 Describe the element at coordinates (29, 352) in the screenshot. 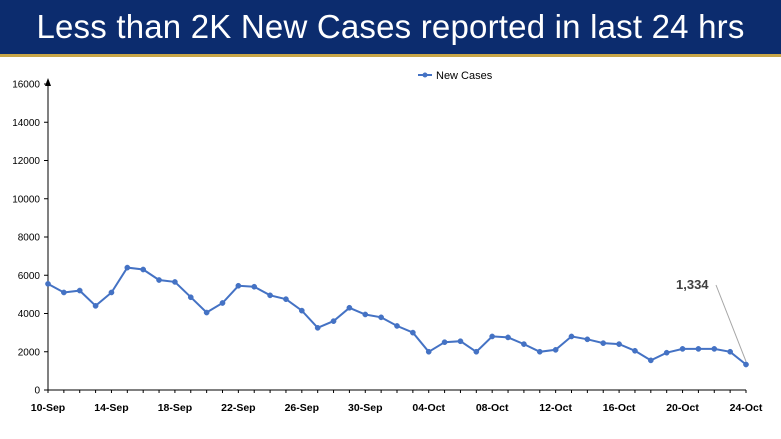

I see `y-tick-label: 2000` at that location.